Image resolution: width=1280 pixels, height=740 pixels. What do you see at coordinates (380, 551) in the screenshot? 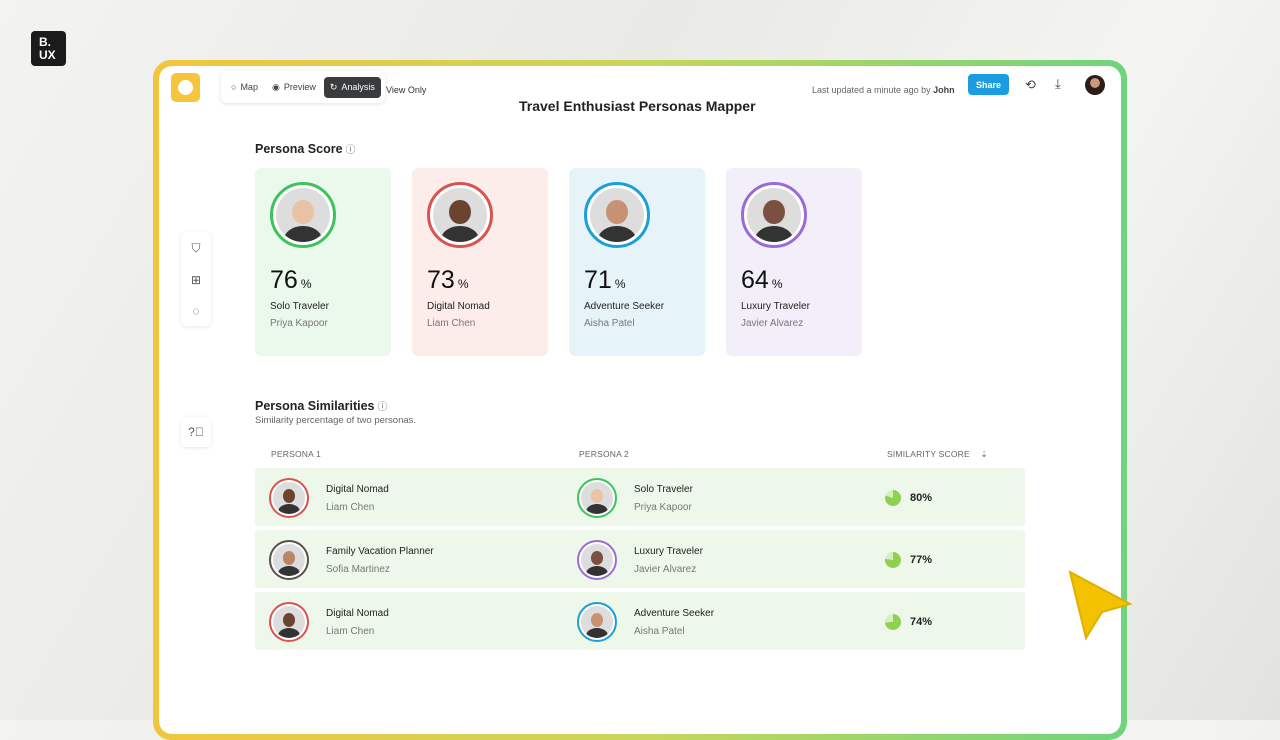
I see `persona-role: Family Vacation Planner` at bounding box center [380, 551].